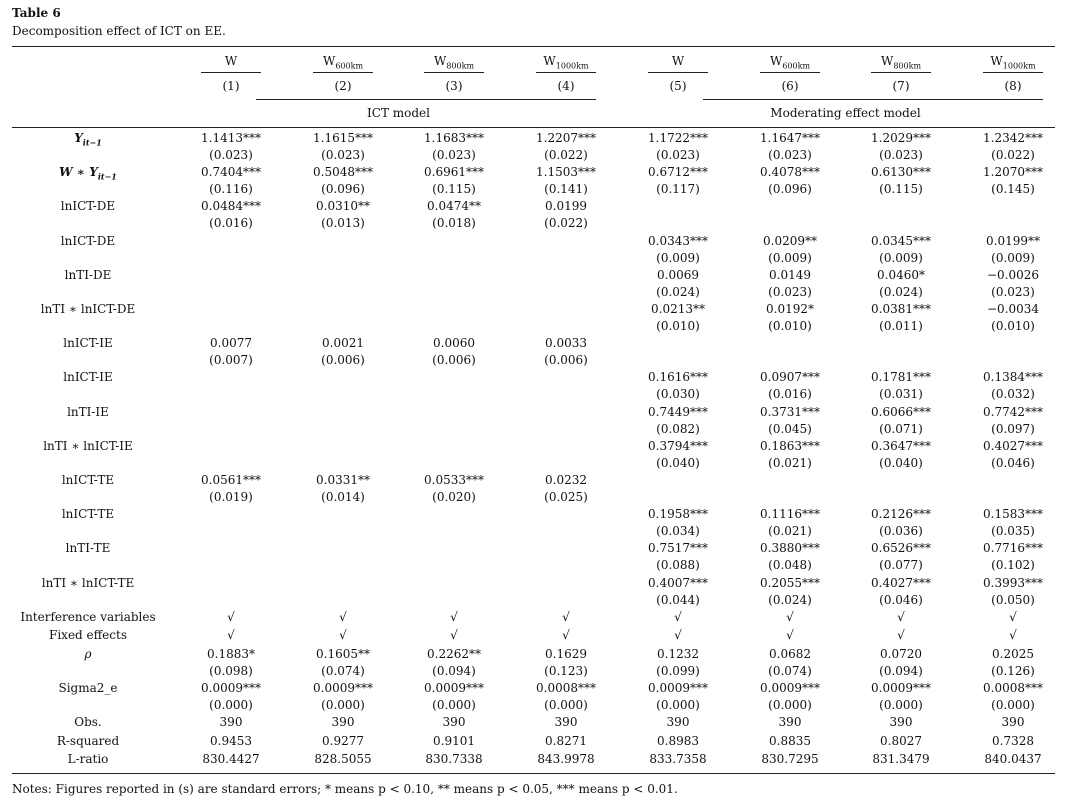 The image size is (1073, 810). What do you see at coordinates (678, 514) in the screenshot?
I see `coefficient: 0.1958***` at bounding box center [678, 514].